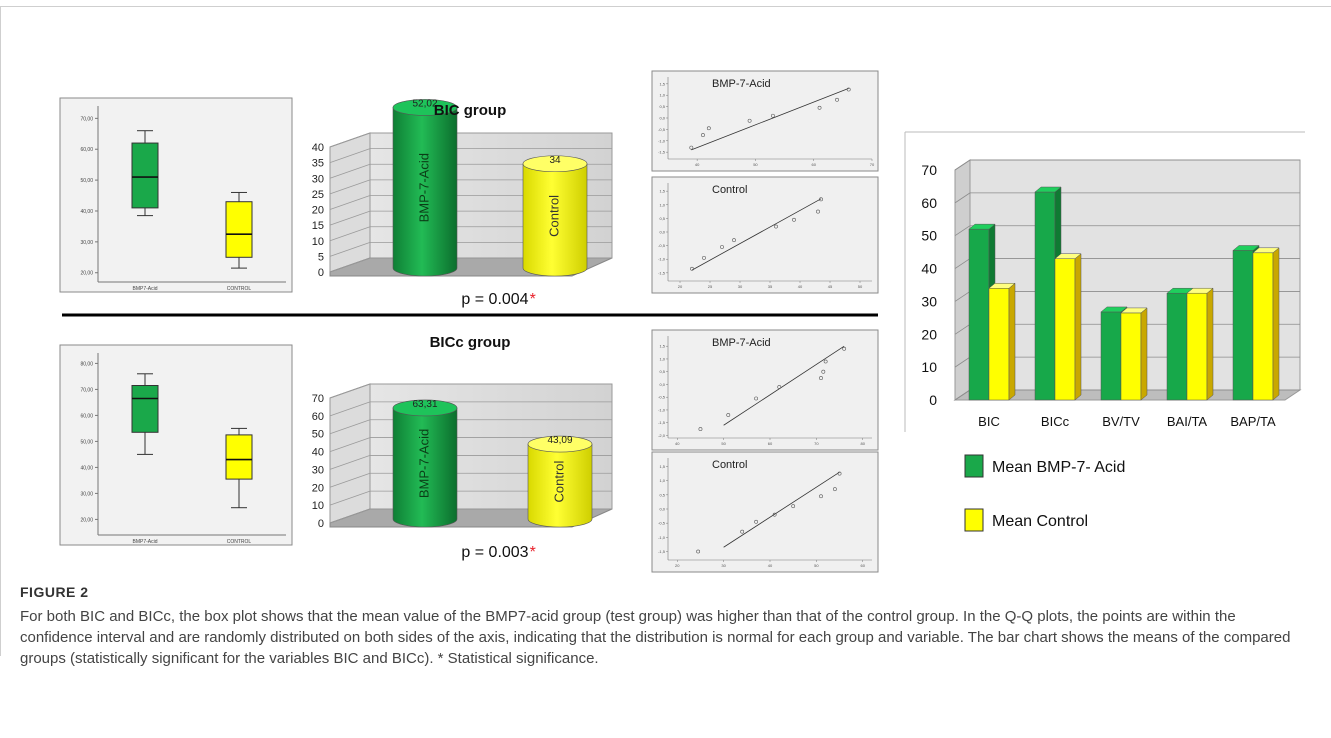 The height and width of the screenshot is (738, 1331). I want to click on cylinder-y-tick-label: 40, so click(318, 148).